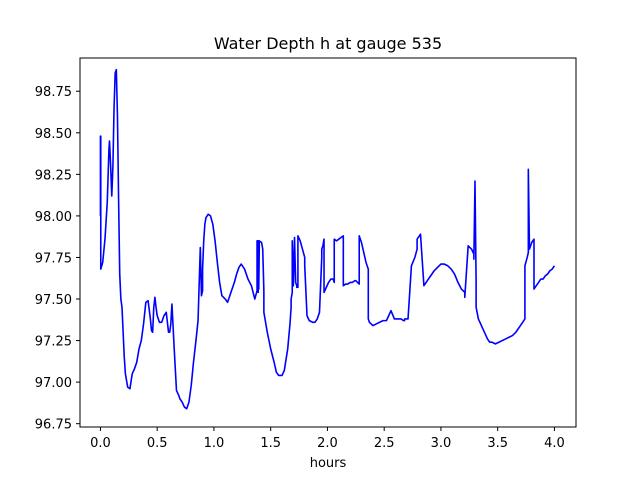 The width and height of the screenshot is (640, 480). What do you see at coordinates (53, 217) in the screenshot?
I see `y-tick-label: 98.00` at bounding box center [53, 217].